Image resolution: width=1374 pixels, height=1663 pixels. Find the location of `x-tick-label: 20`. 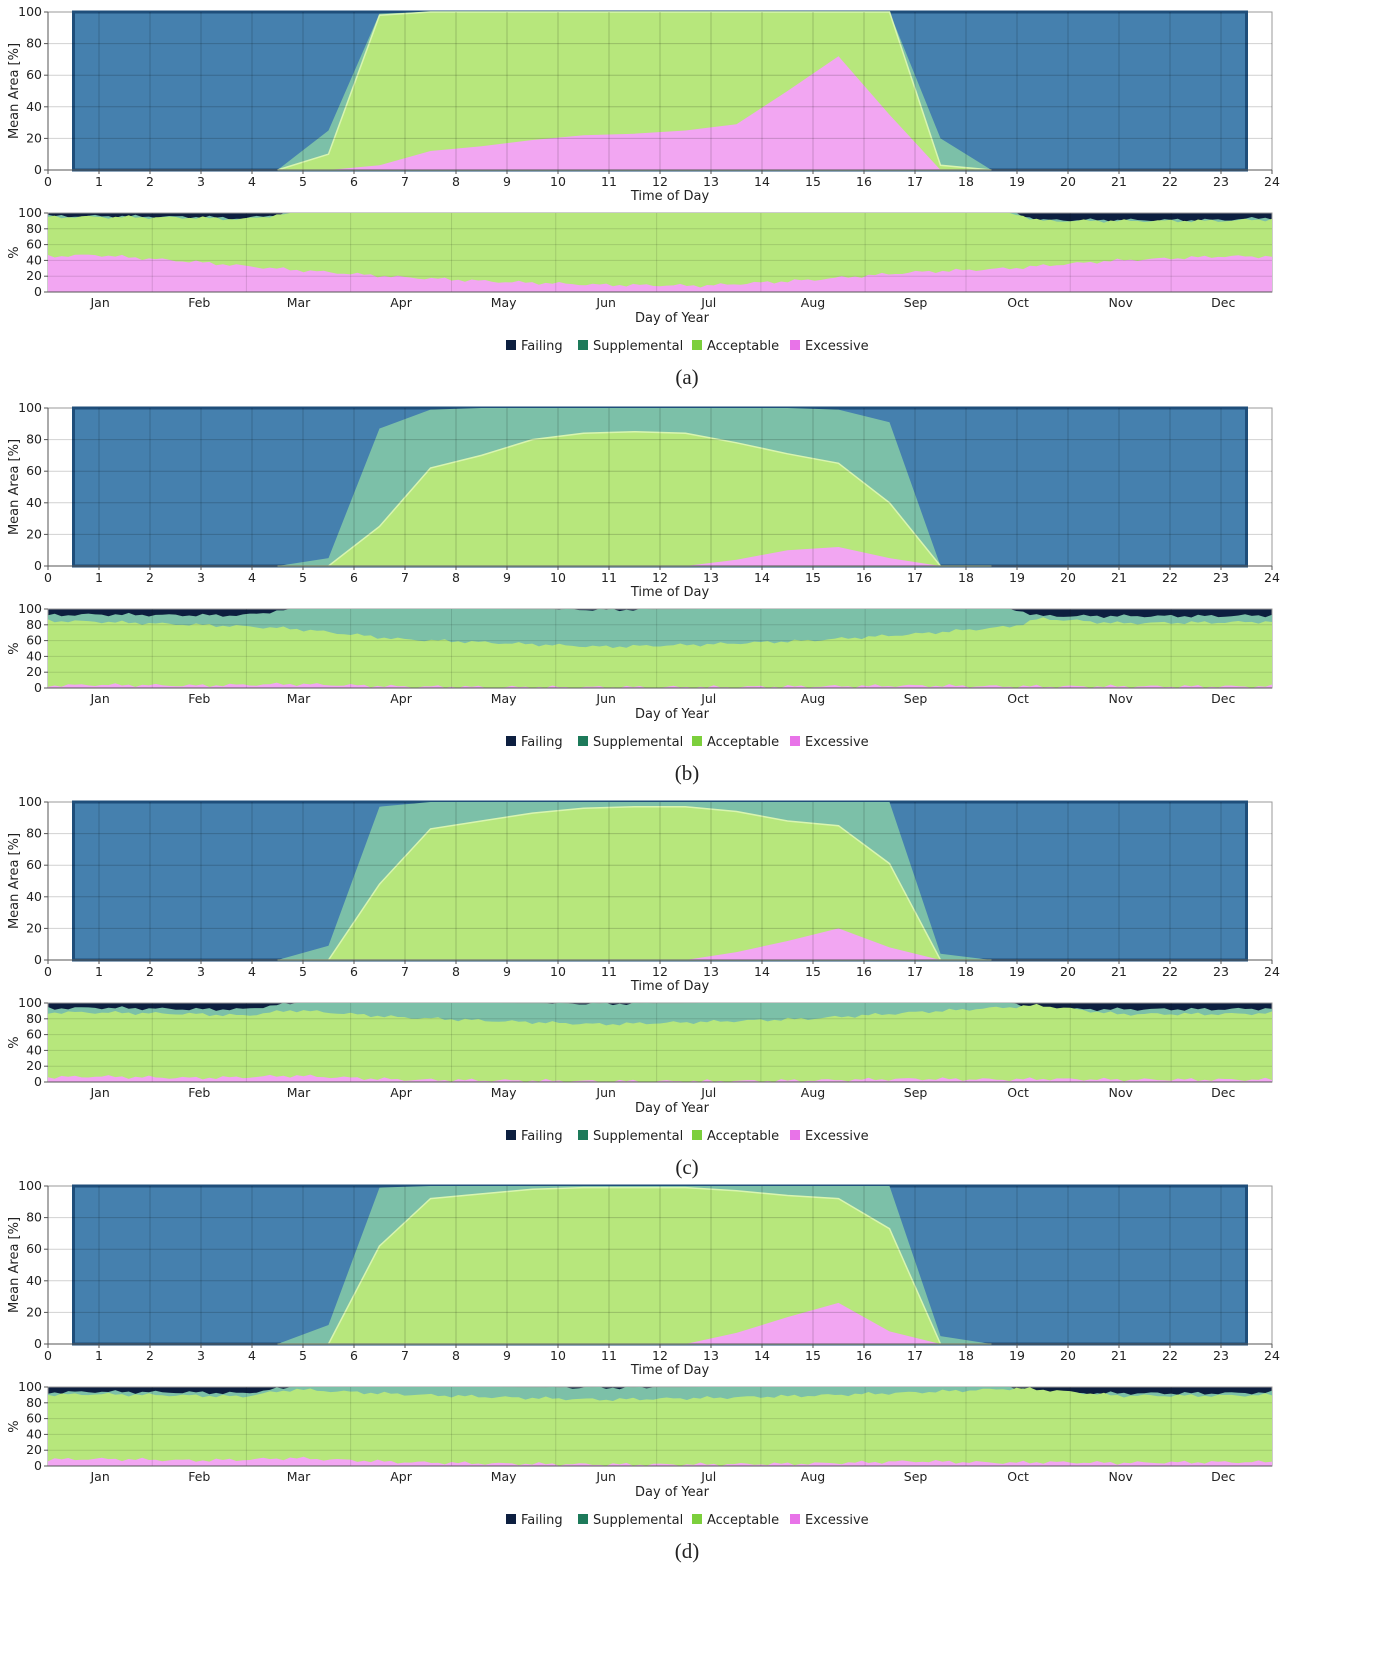

x-tick-label: 20 is located at coordinates (1068, 971).